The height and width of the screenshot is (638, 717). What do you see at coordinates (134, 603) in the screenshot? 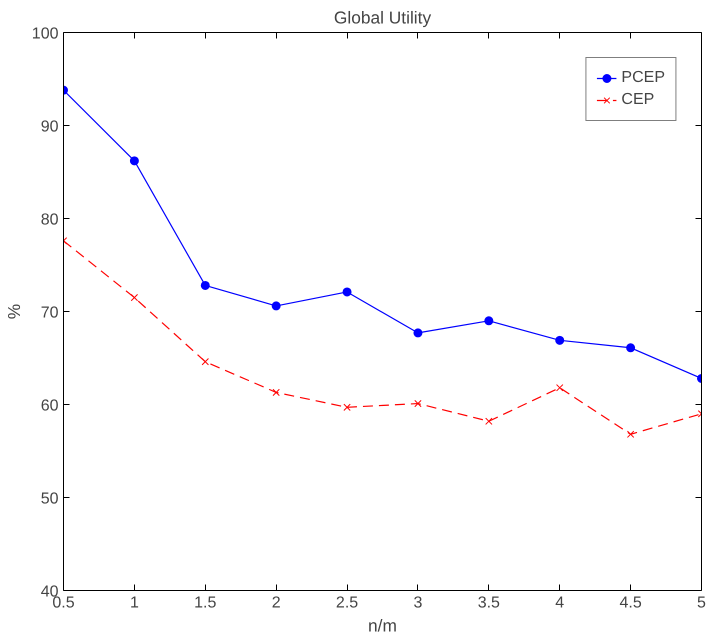
I see `x-tick-label: 1` at bounding box center [134, 603].